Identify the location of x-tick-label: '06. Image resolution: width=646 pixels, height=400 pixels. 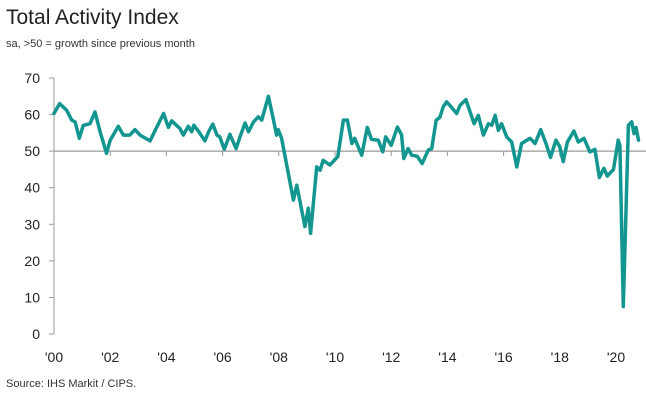
(222, 357).